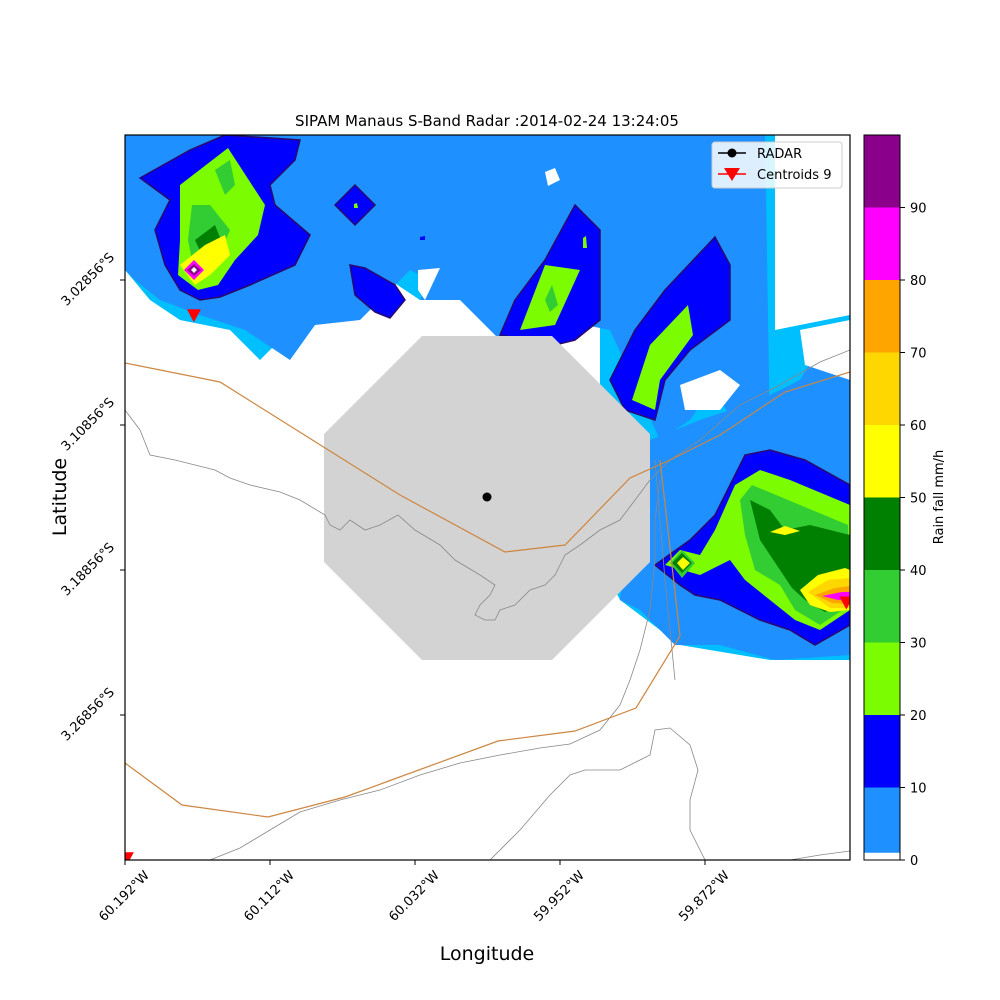  What do you see at coordinates (552, 177) in the screenshot?
I see `gap-north-white` at bounding box center [552, 177].